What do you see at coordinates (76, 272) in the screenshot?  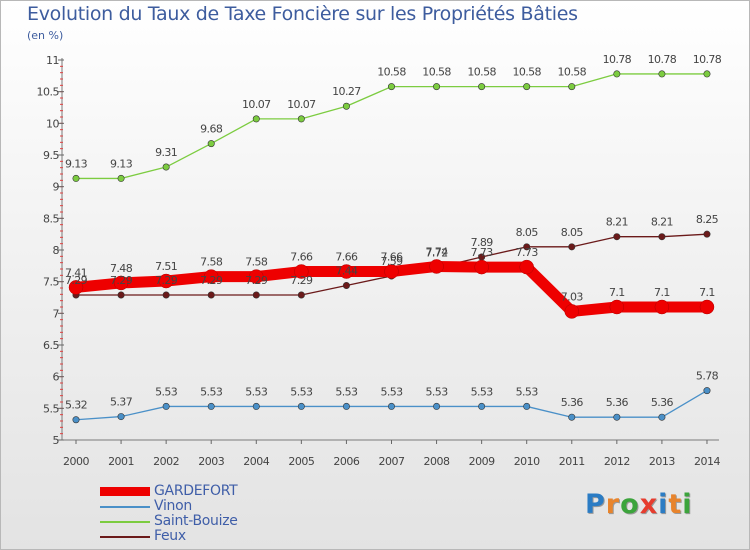 I see `data-label: 7.41` at bounding box center [76, 272].